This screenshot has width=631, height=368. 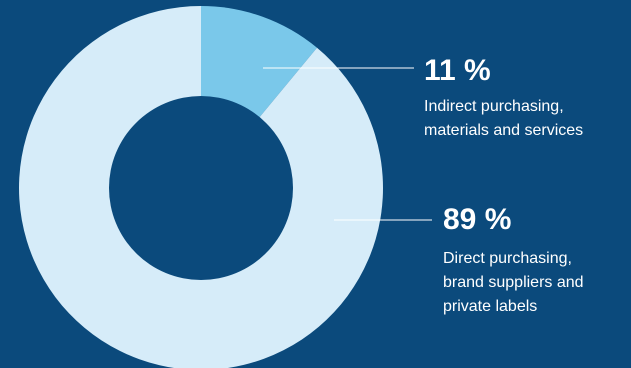 I want to click on donut-hole, so click(x=201, y=188).